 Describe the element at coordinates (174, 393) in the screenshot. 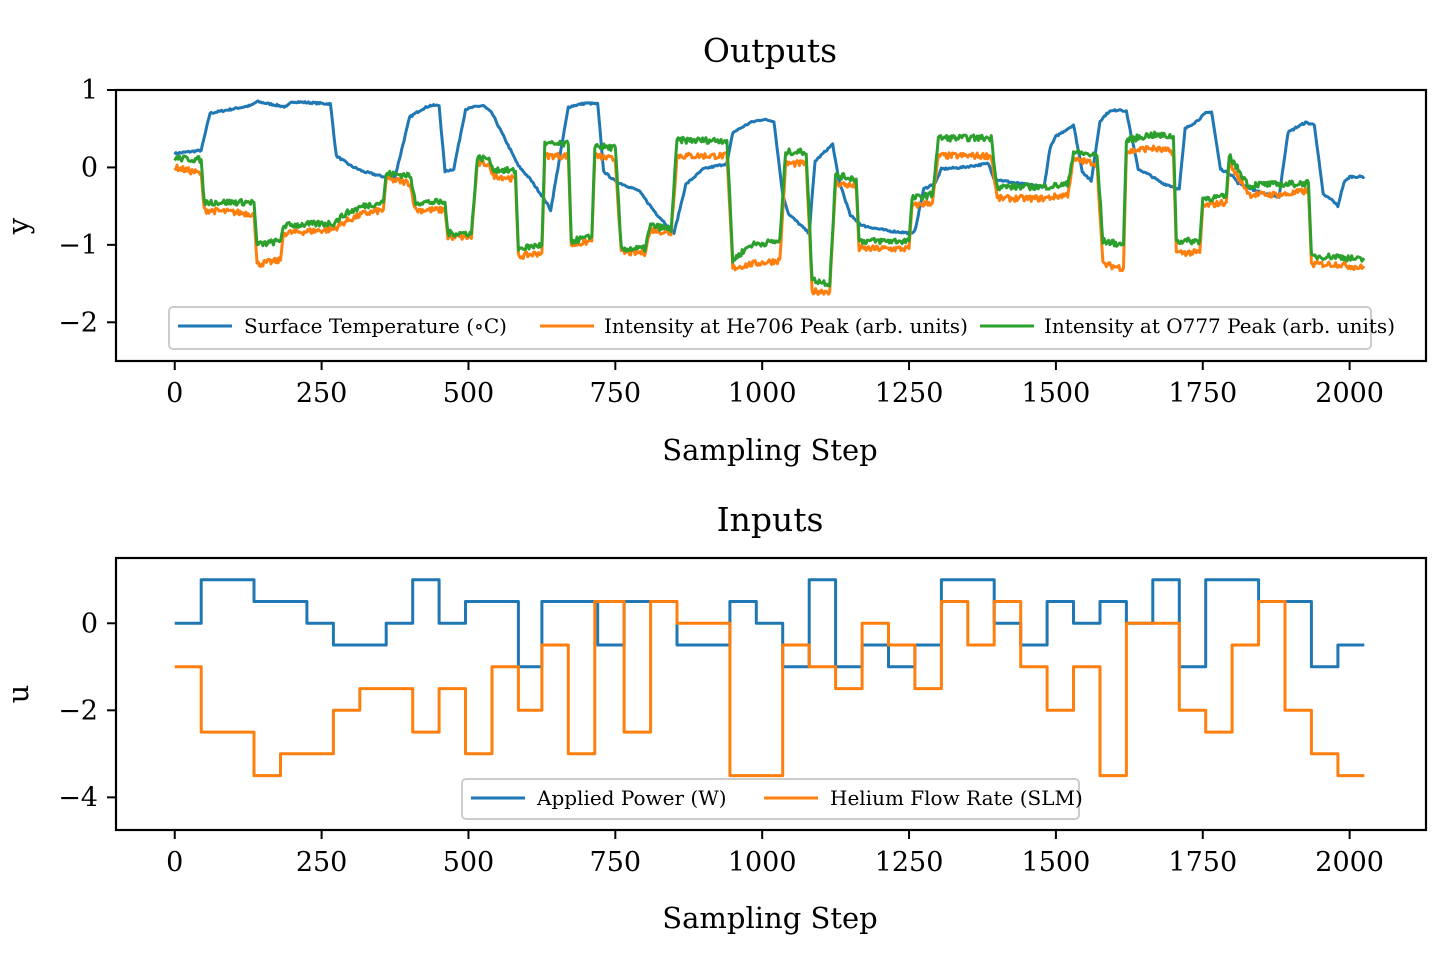

I see `outputs-x-tick-label: 0` at that location.